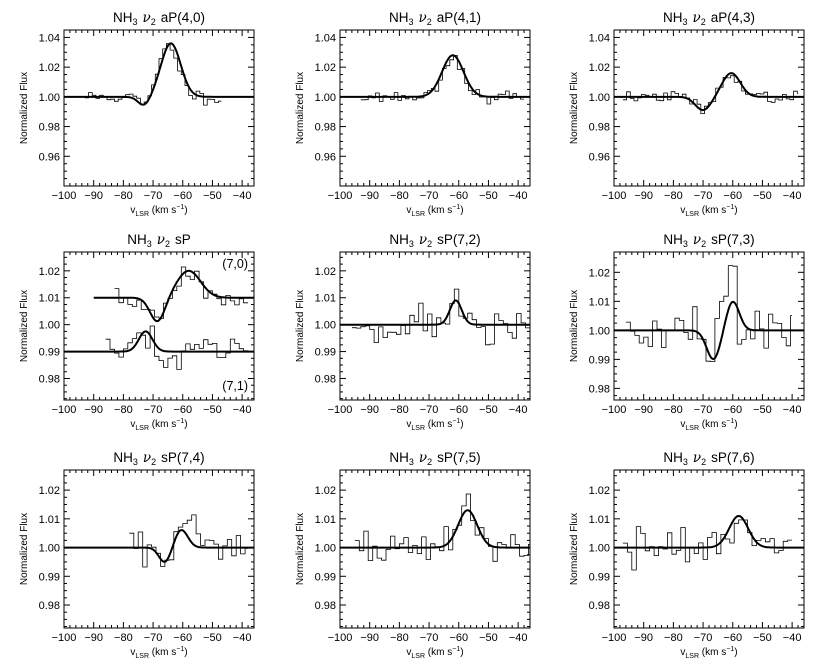  Describe the element at coordinates (181, 292) in the screenshot. I see `observed-7-0-histogram` at that location.